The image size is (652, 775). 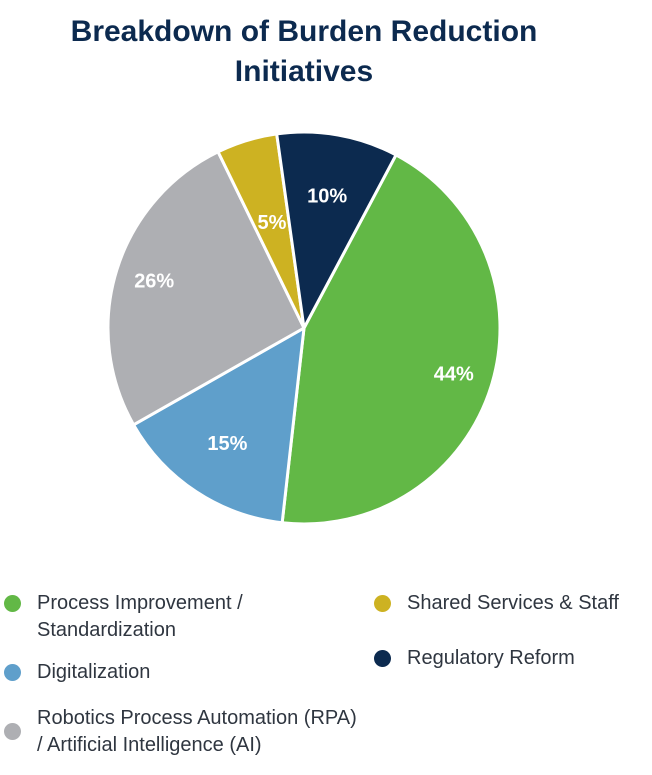 What do you see at coordinates (454, 374) in the screenshot?
I see `pie-label-process-improvement: 44%` at bounding box center [454, 374].